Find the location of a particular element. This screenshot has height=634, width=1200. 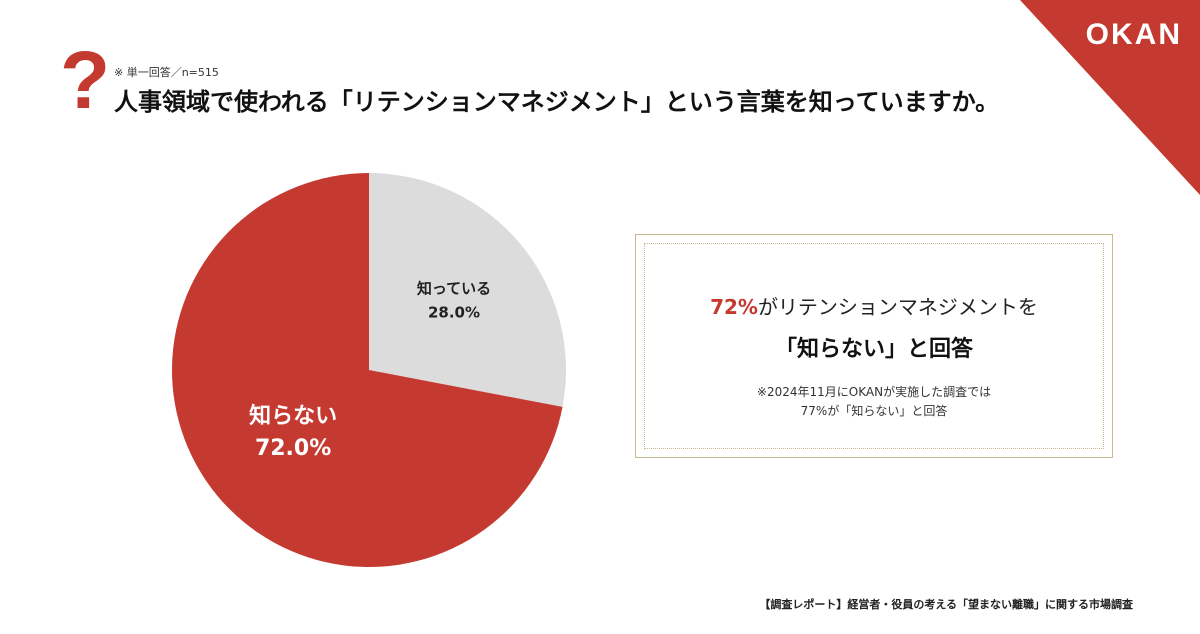

pie-value-1: 72.0% is located at coordinates (293, 448).